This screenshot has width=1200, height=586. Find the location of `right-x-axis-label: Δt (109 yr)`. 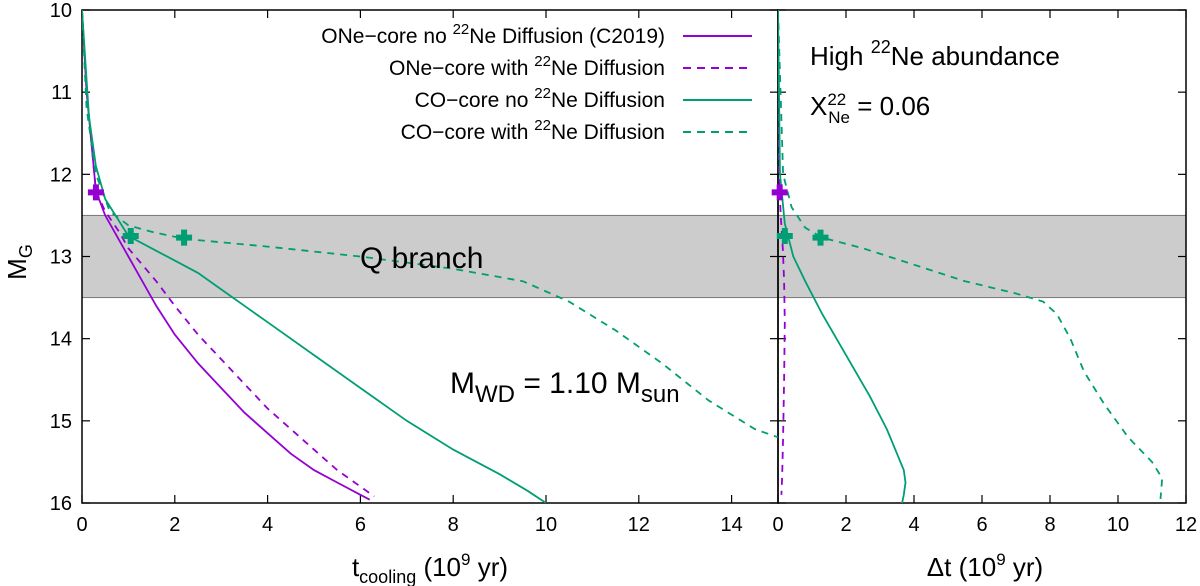

right-x-axis-label: Δt (109 yr) is located at coordinates (985, 566).